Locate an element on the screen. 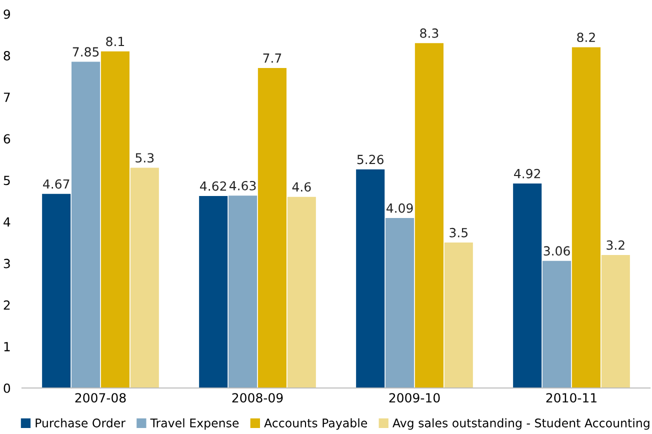 The image size is (652, 434). y-tick-label: 1 is located at coordinates (7, 347).